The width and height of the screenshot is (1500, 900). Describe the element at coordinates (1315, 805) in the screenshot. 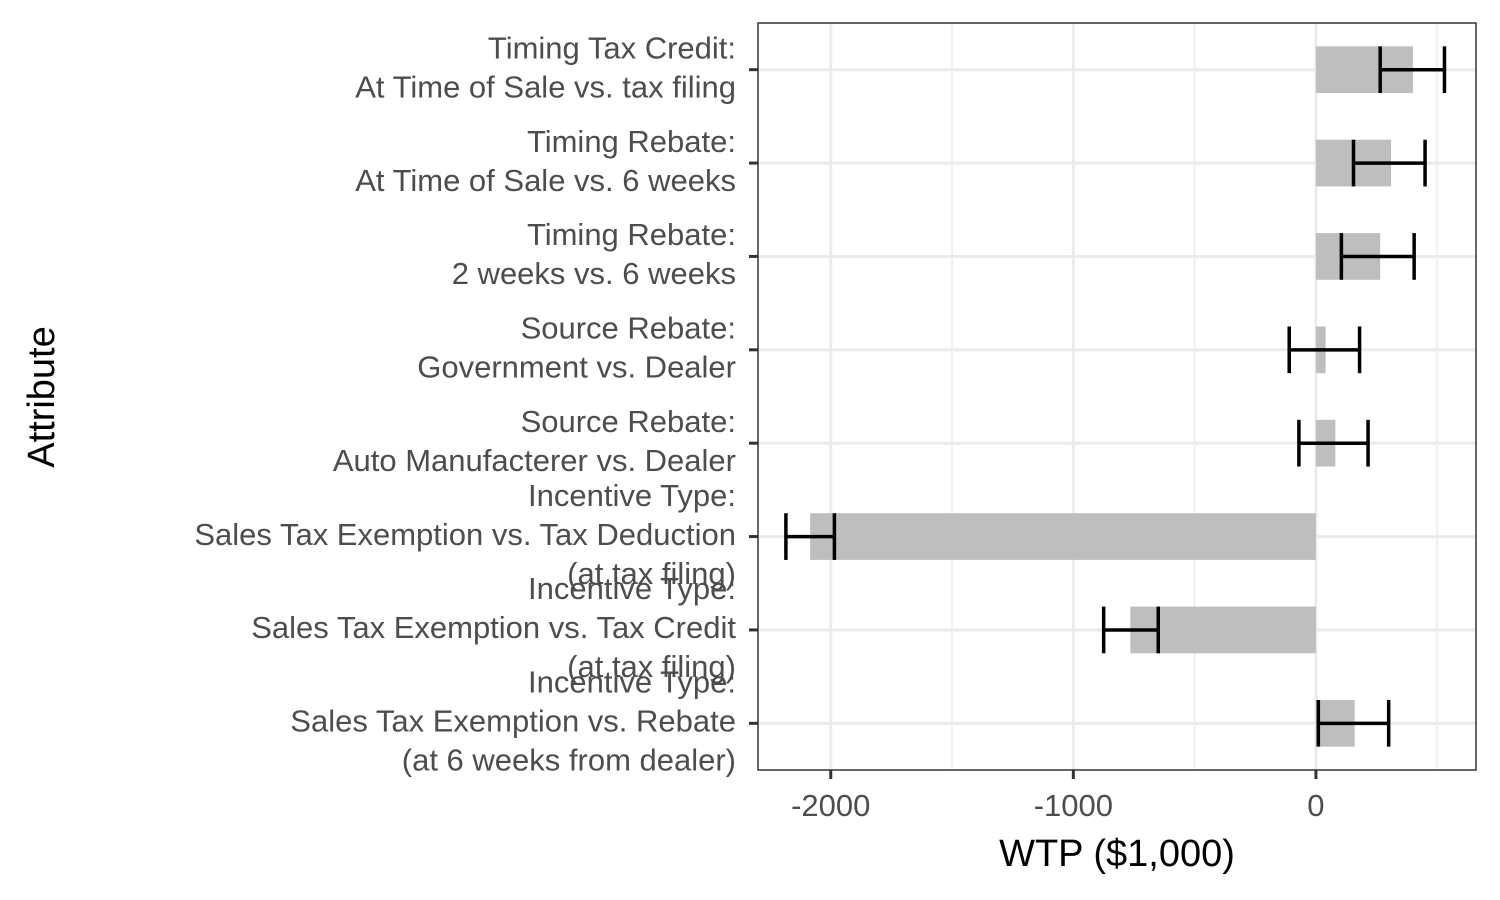

I see `x-tick-label: 0` at that location.